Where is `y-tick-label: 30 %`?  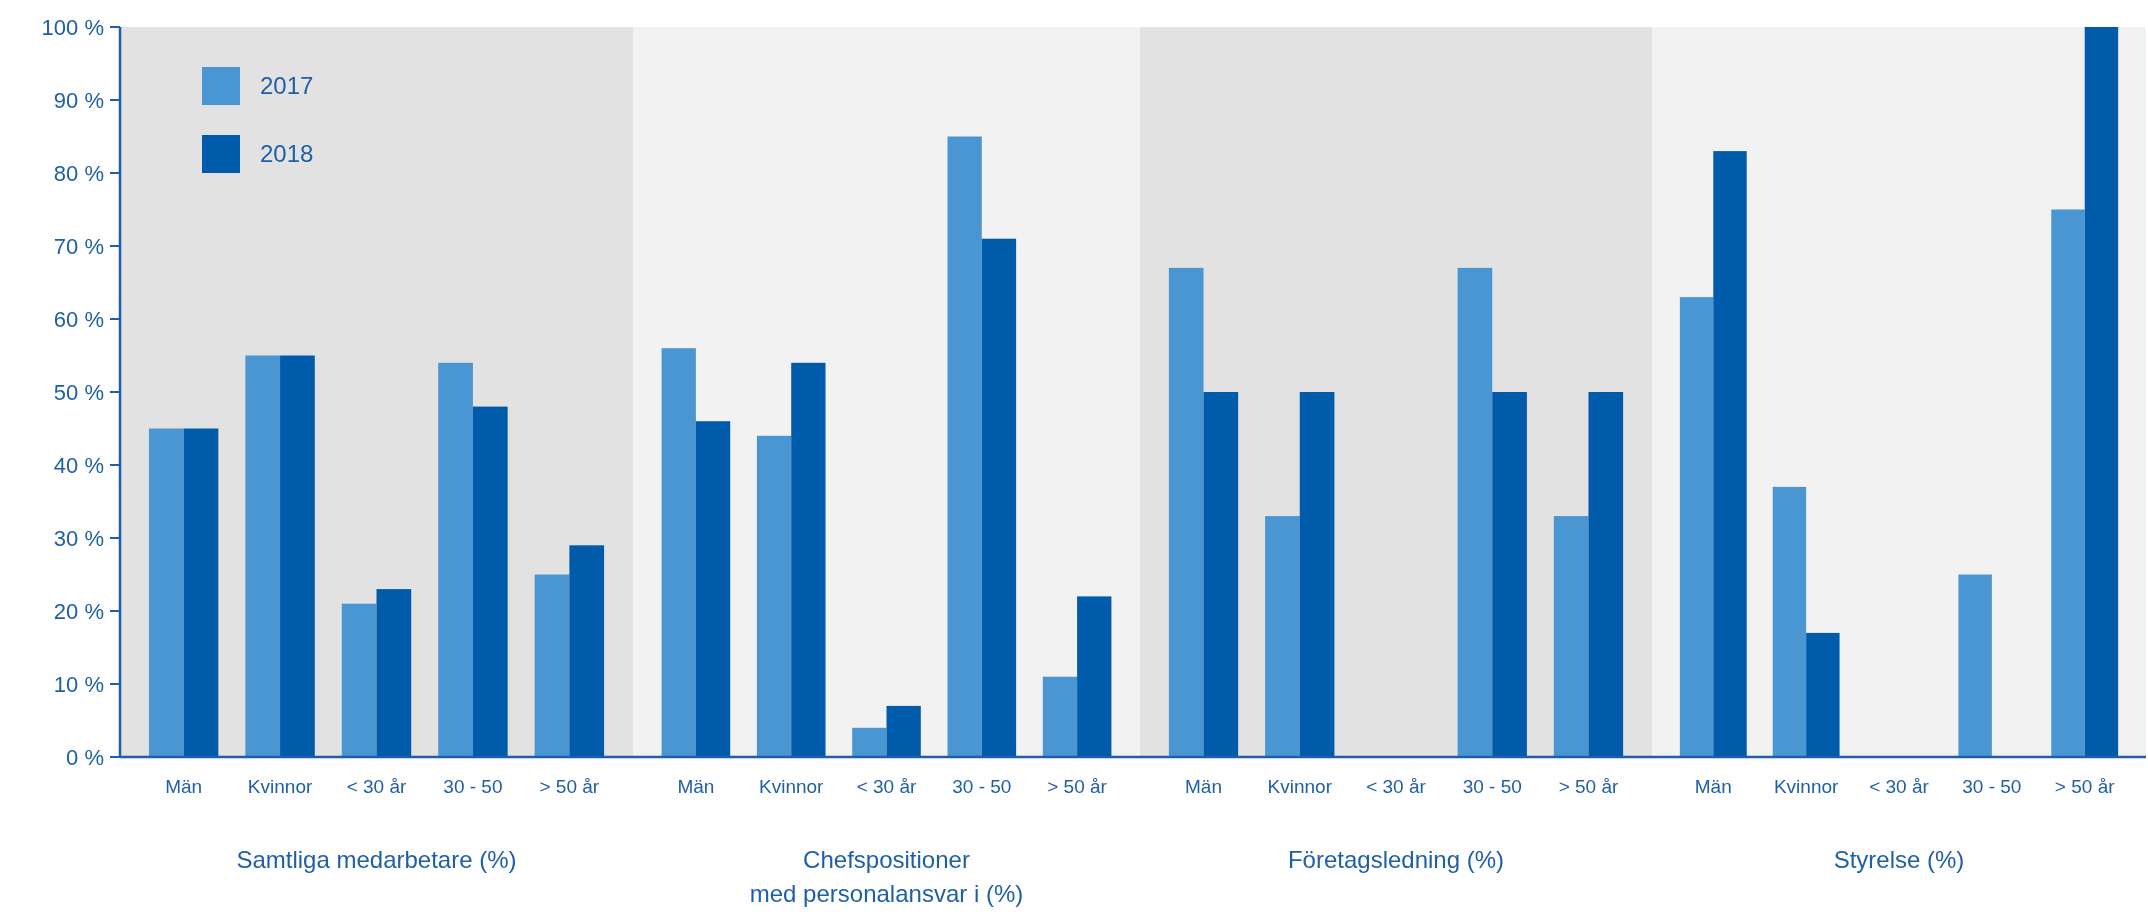
y-tick-label: 30 % is located at coordinates (78, 538).